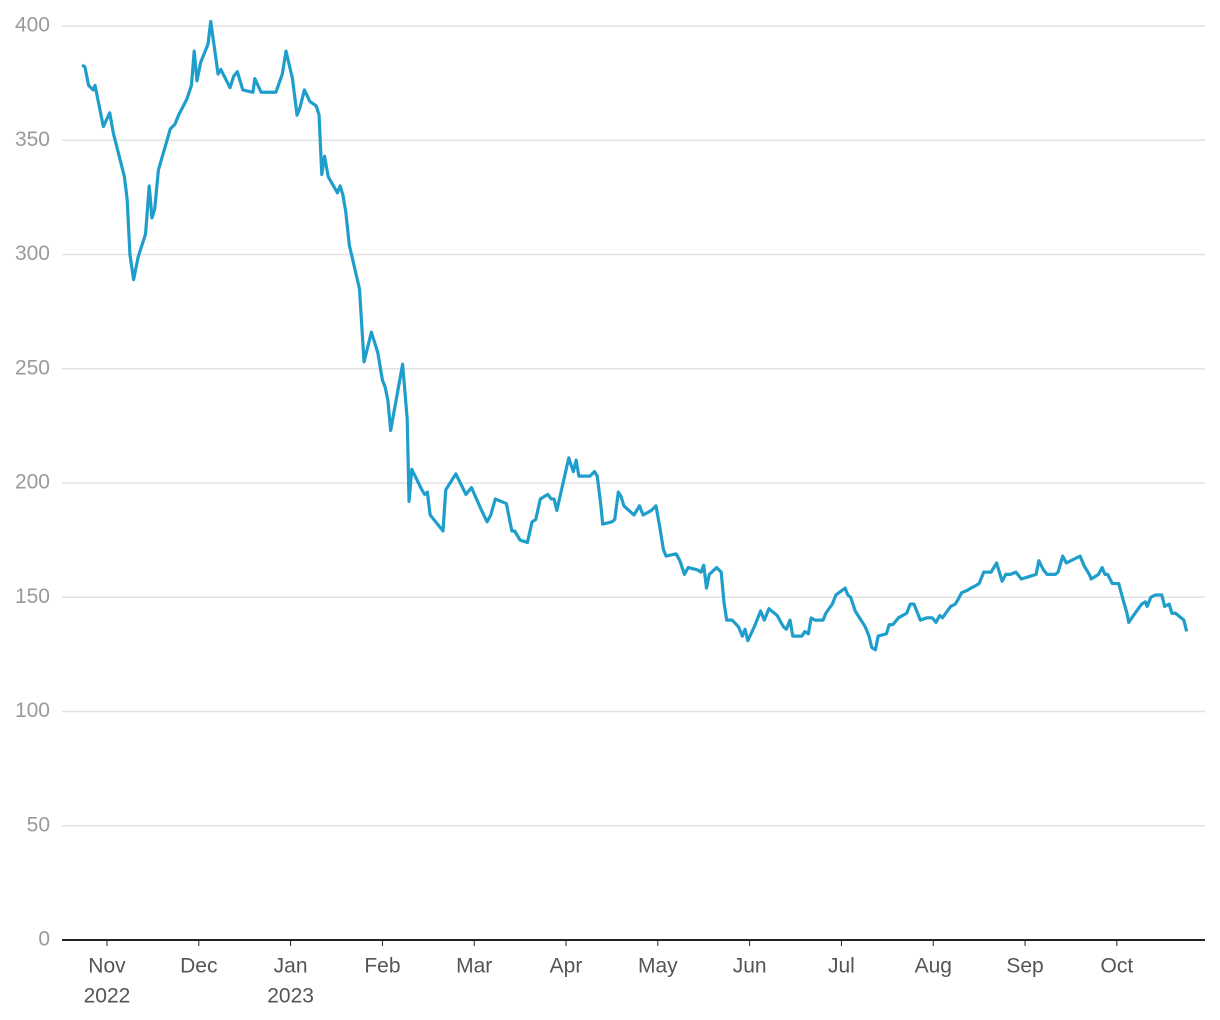  I want to click on x-tick-year: 2022, so click(107, 996).